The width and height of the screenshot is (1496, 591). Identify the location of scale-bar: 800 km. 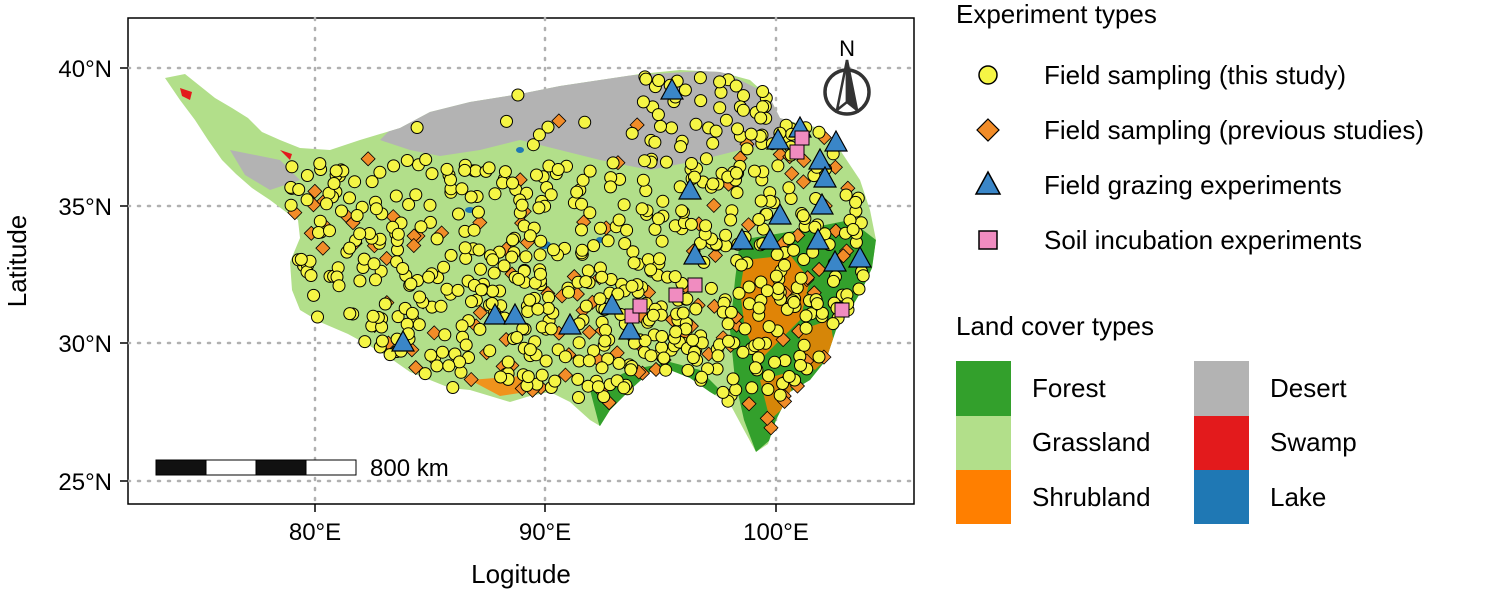
(302, 468).